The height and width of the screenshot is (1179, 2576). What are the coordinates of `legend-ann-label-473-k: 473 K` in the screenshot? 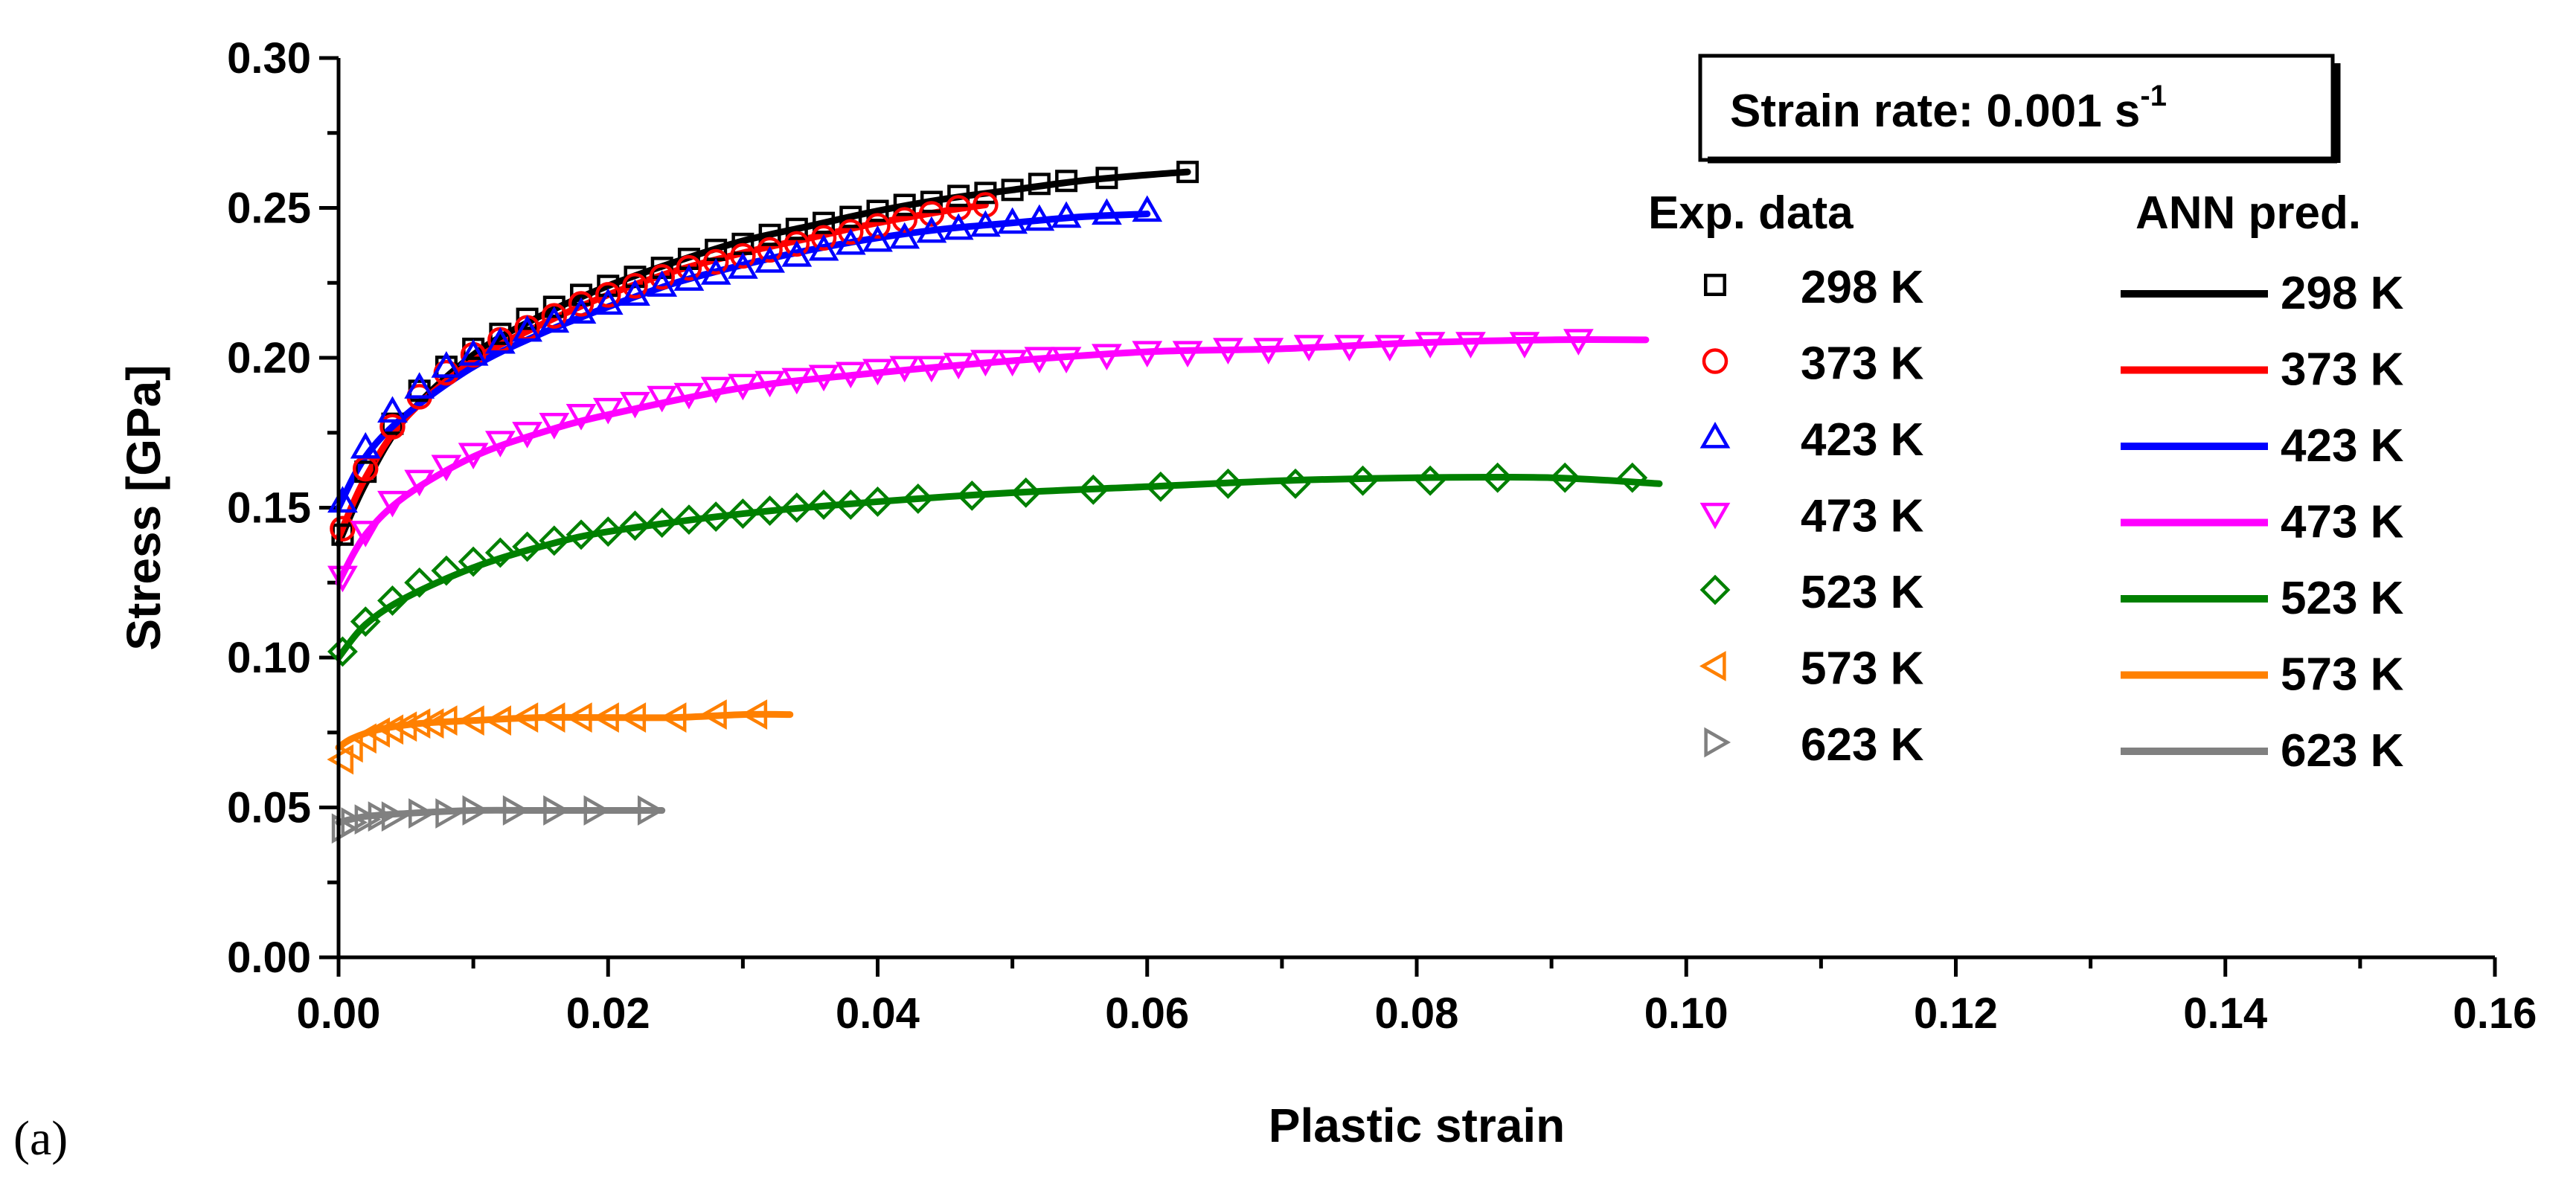 It's located at (2343, 522).